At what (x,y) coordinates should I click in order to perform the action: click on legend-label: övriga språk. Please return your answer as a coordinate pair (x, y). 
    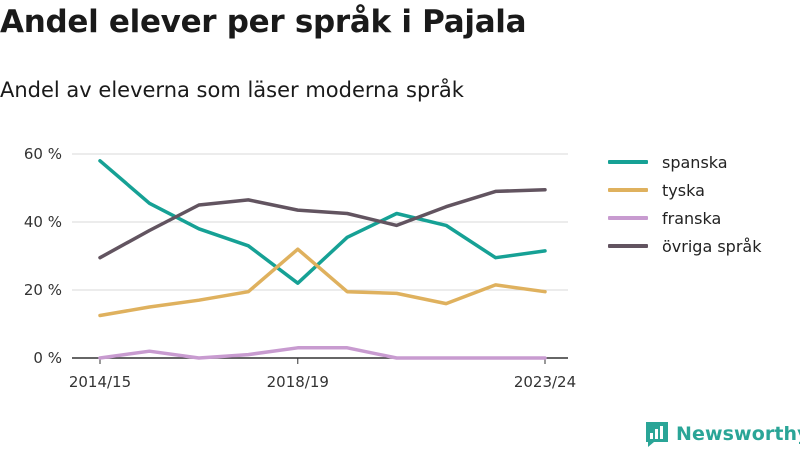
    Looking at the image, I should click on (712, 246).